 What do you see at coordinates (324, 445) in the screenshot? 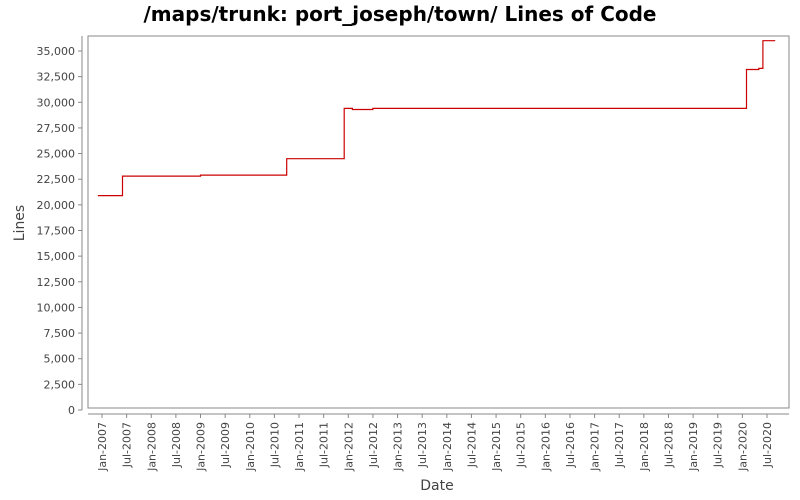
I see `x-tick-label: Jul-2011` at bounding box center [324, 445].